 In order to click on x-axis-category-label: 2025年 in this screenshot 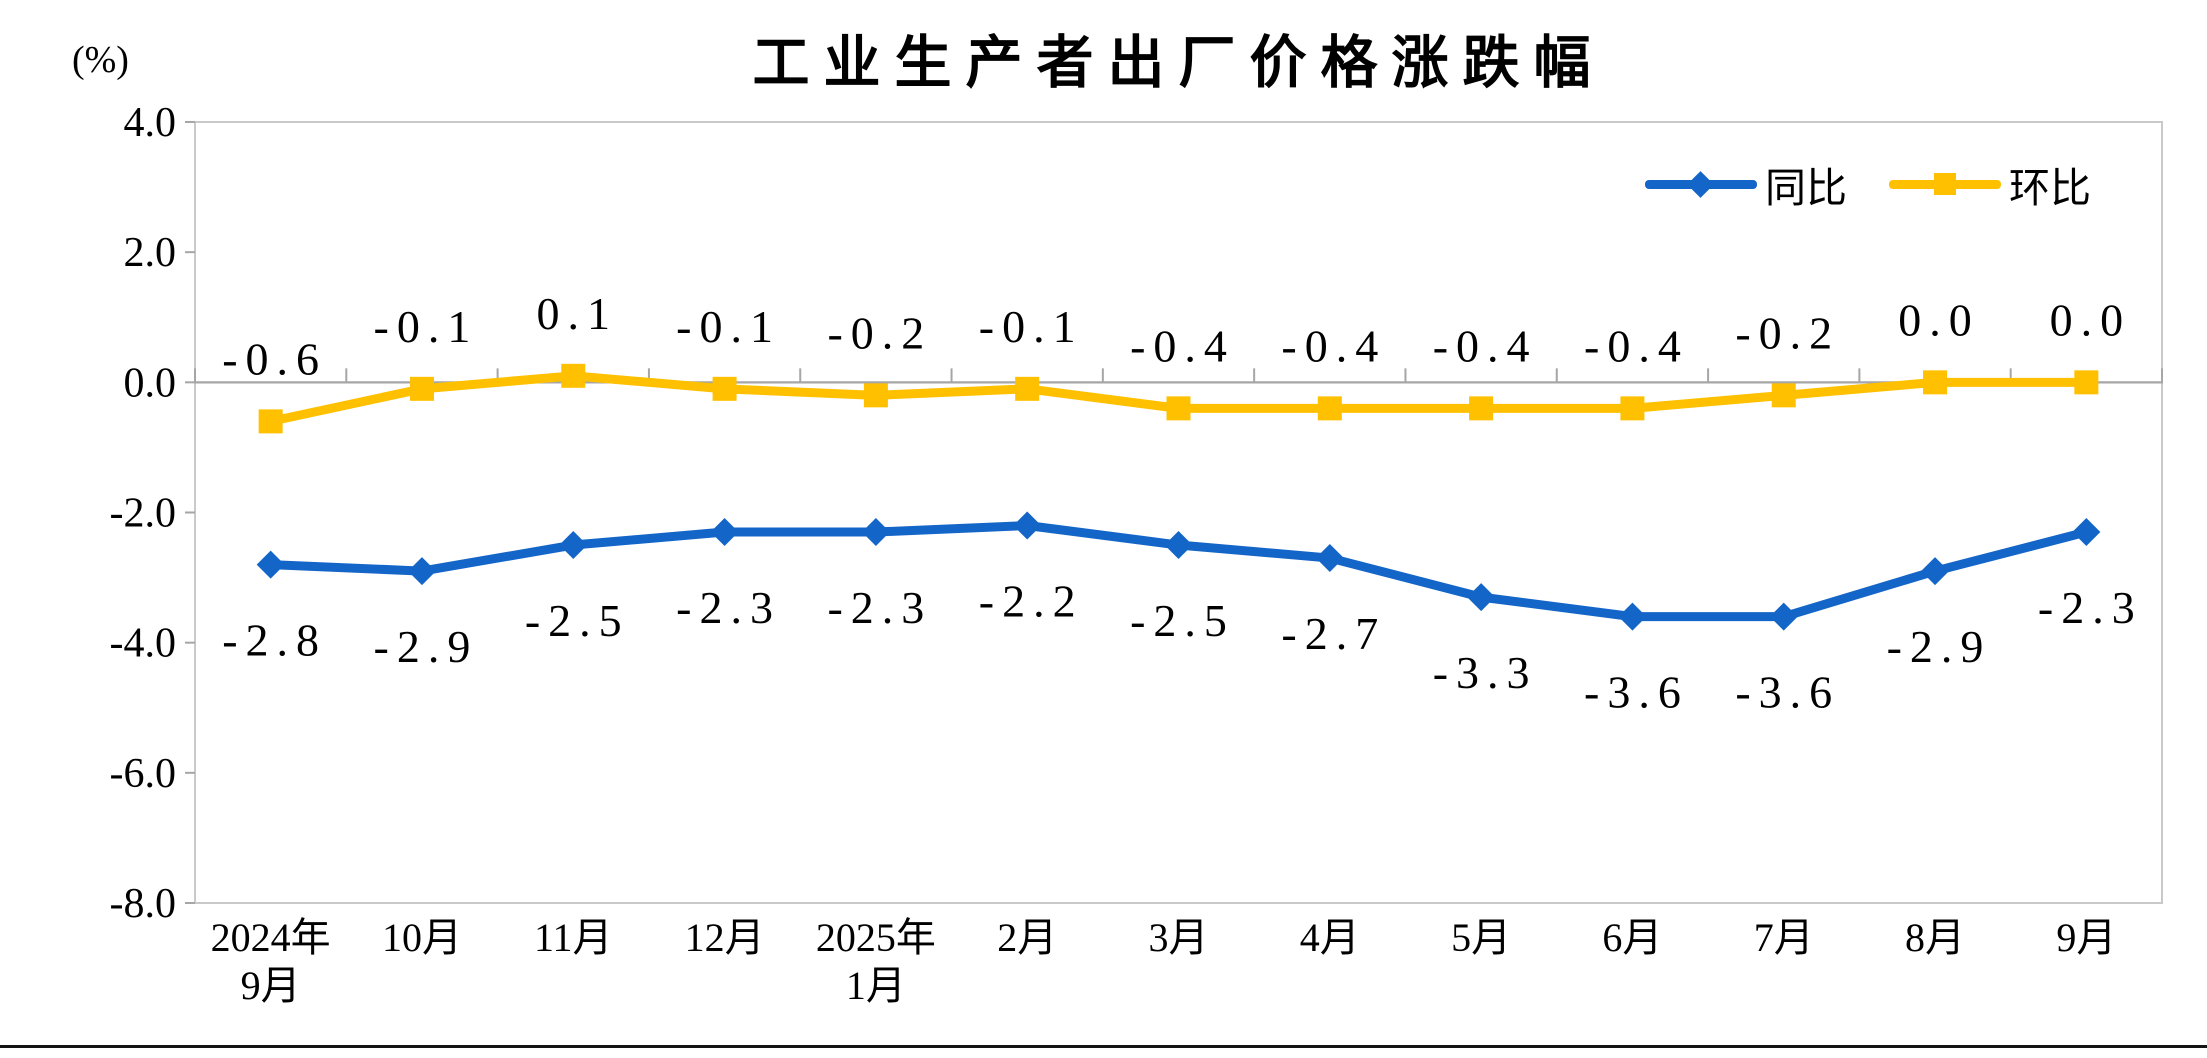, I will do `click(876, 937)`.